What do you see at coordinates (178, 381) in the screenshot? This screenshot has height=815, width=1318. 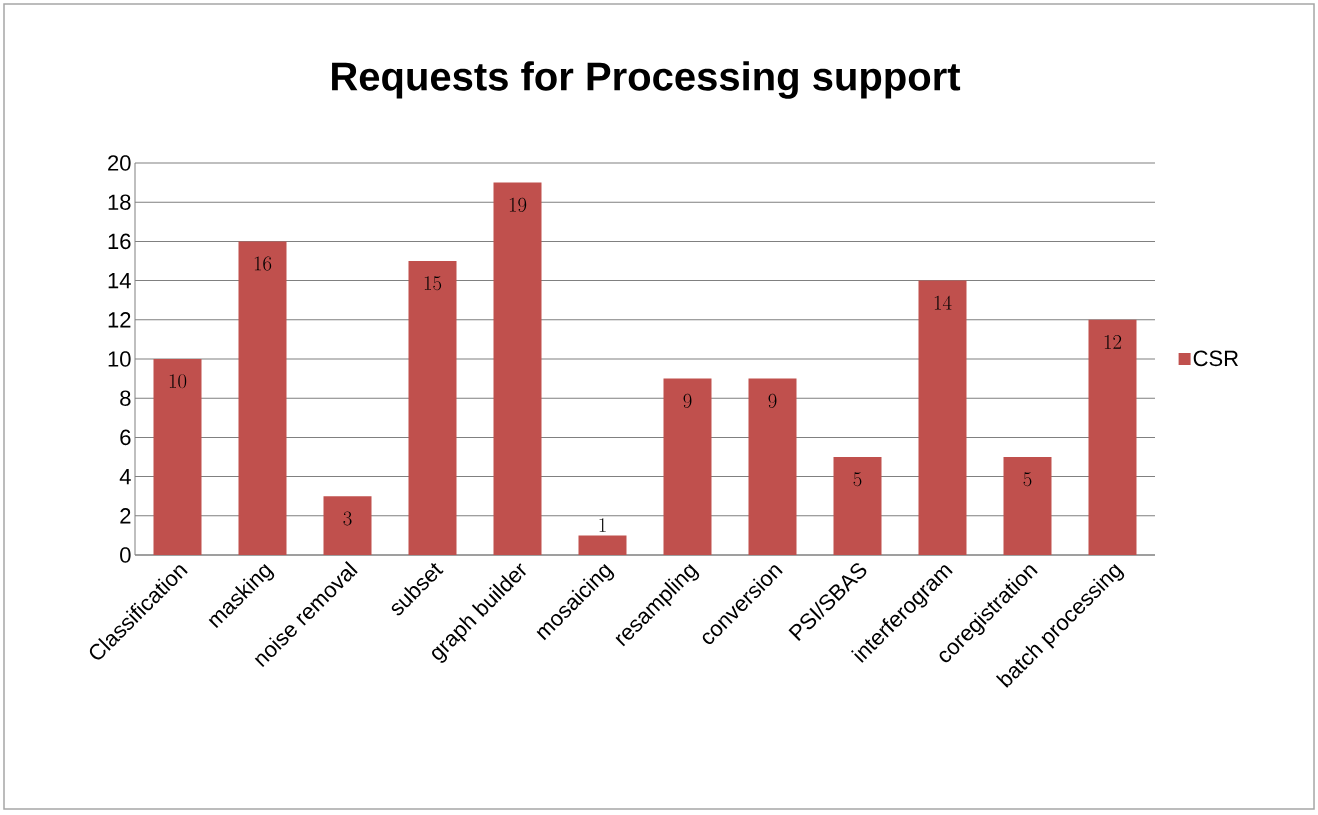 I see `data-label: 10` at bounding box center [178, 381].